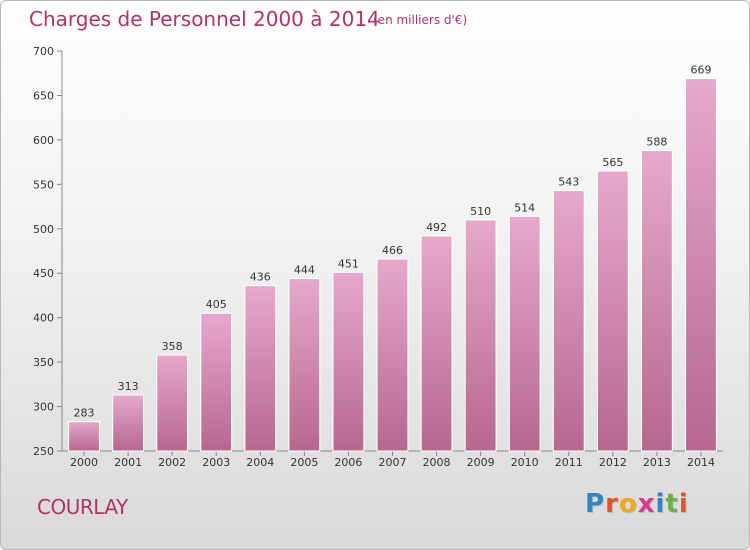  I want to click on bar-2003, so click(216, 382).